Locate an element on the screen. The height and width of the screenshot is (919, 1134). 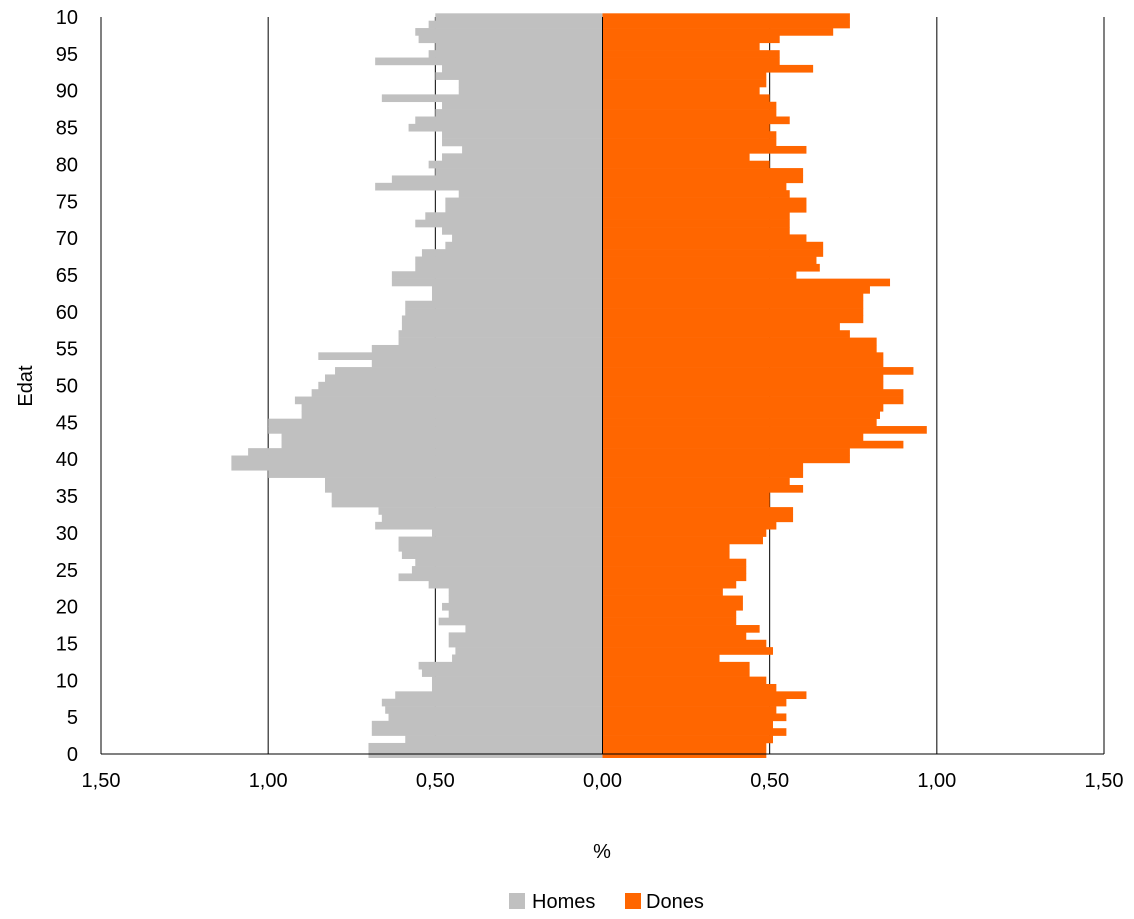
y-tick-label: 50 is located at coordinates (67, 387).